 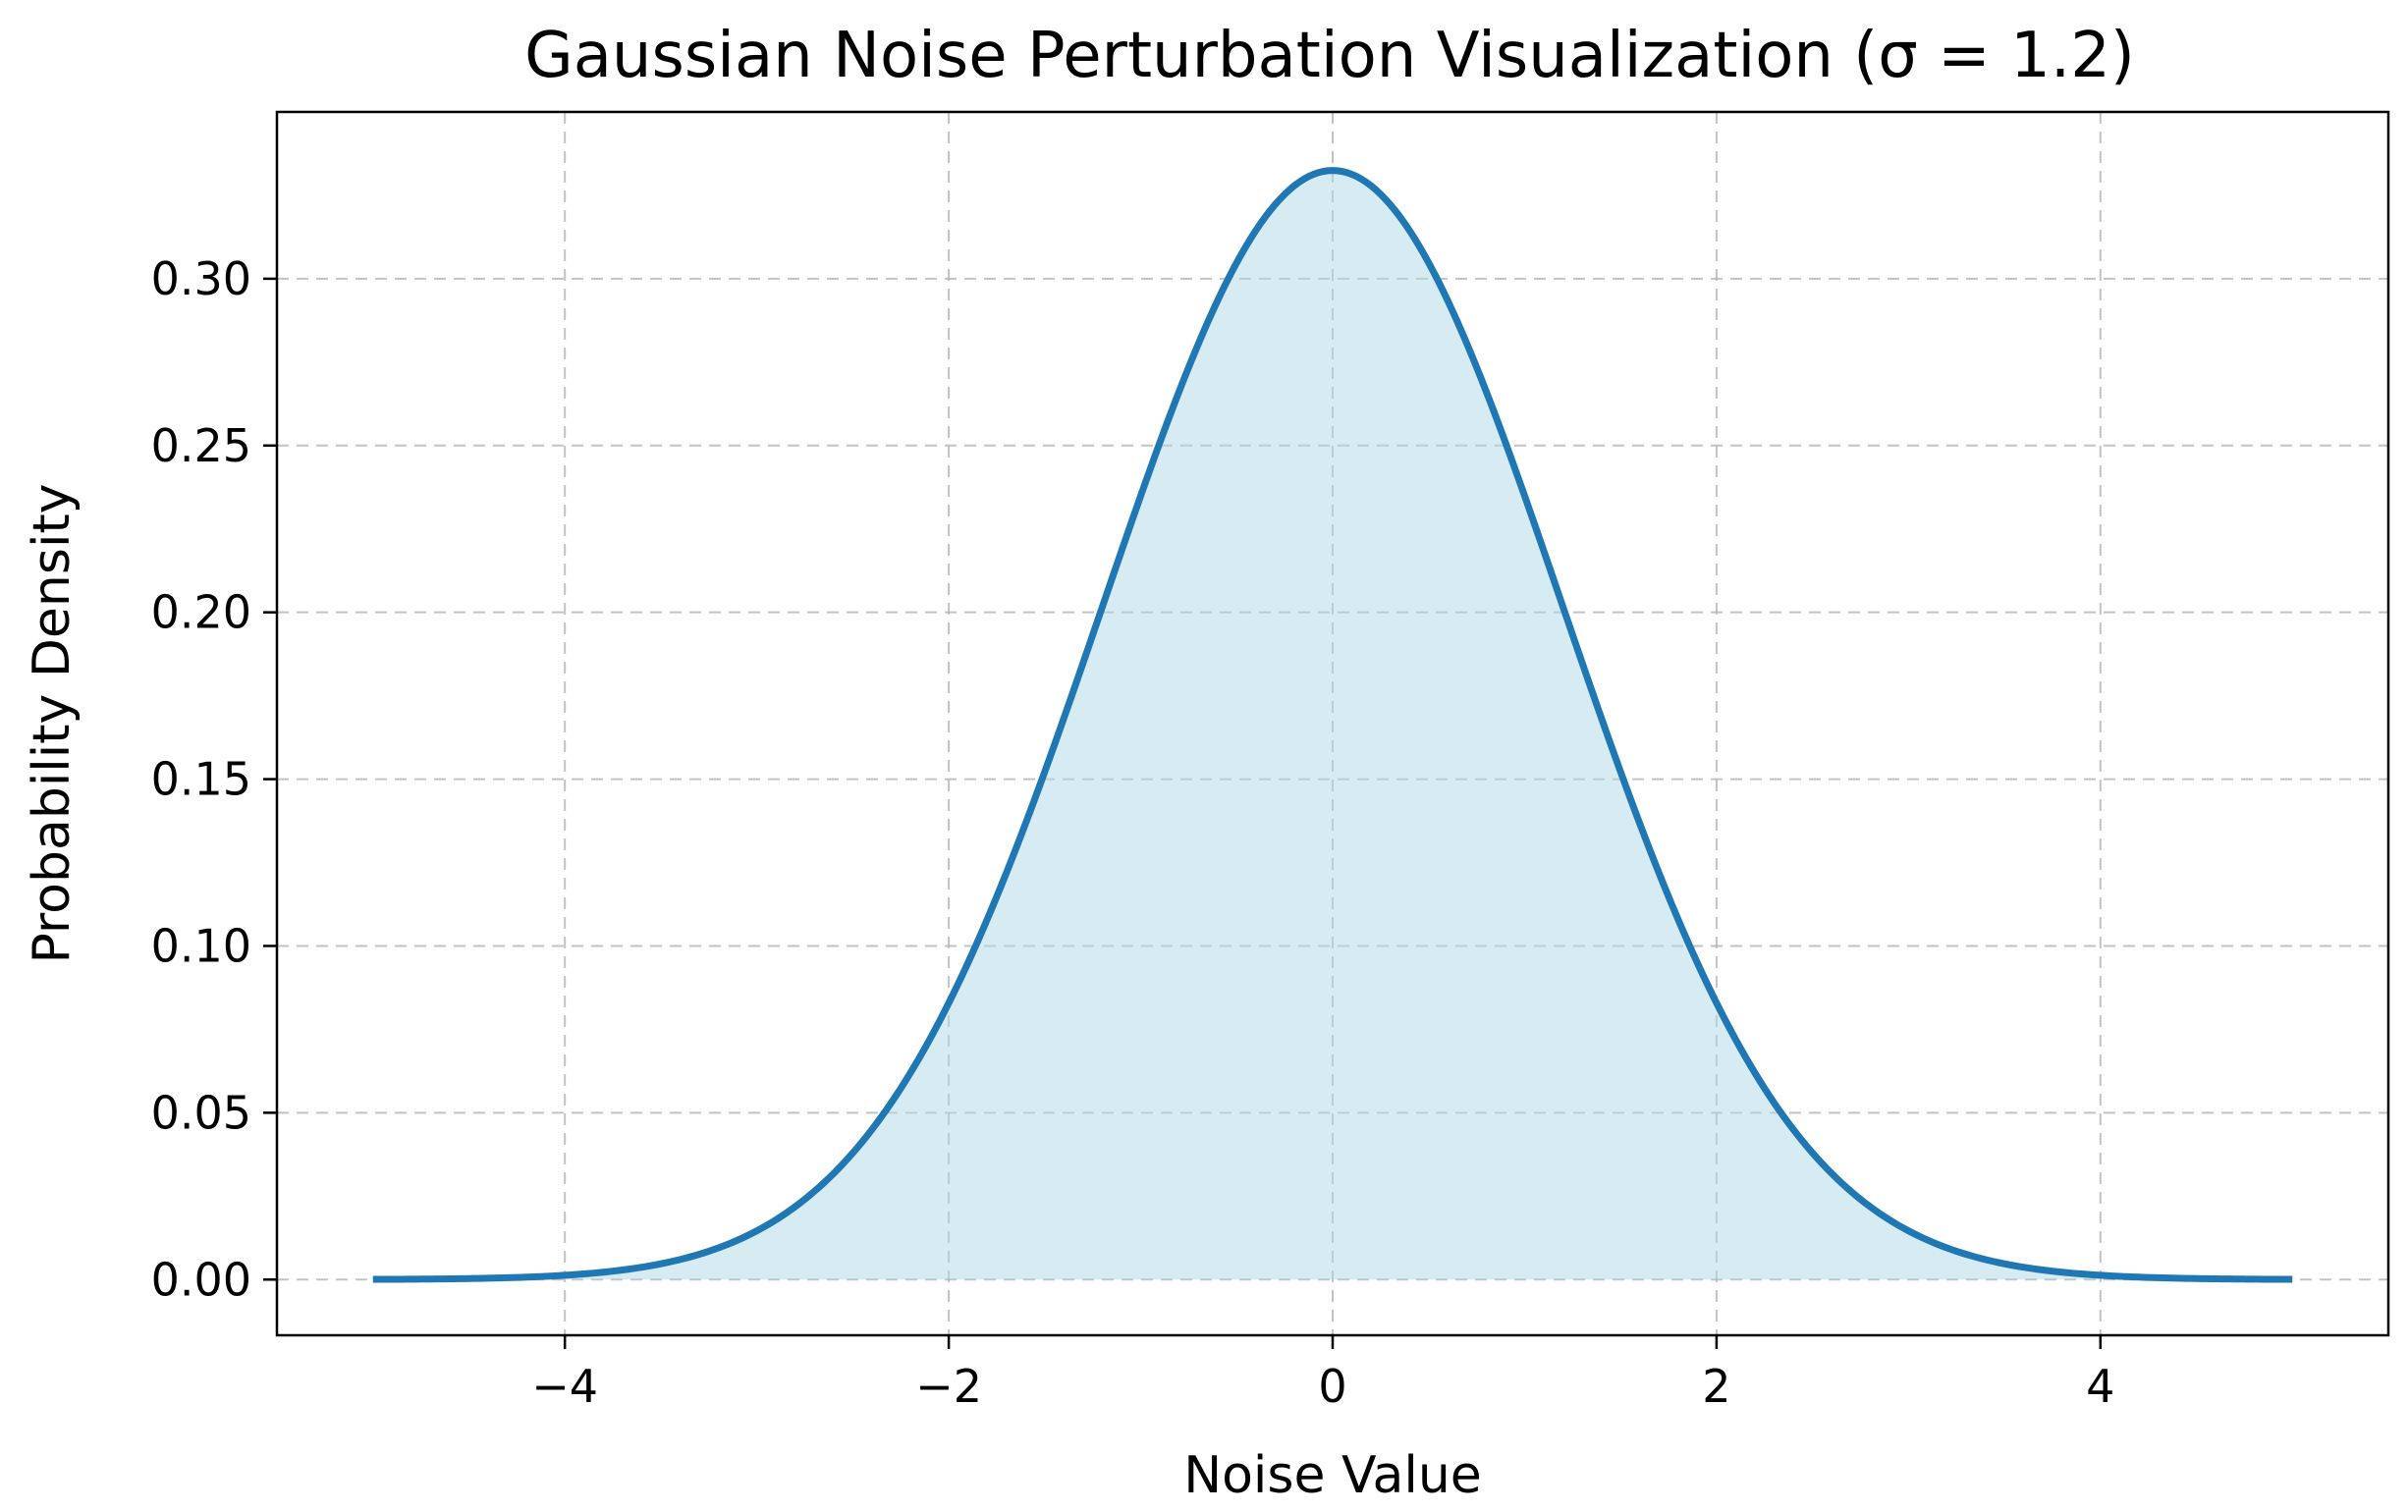 I want to click on y-axis-label: Probability Density, so click(x=53, y=723).